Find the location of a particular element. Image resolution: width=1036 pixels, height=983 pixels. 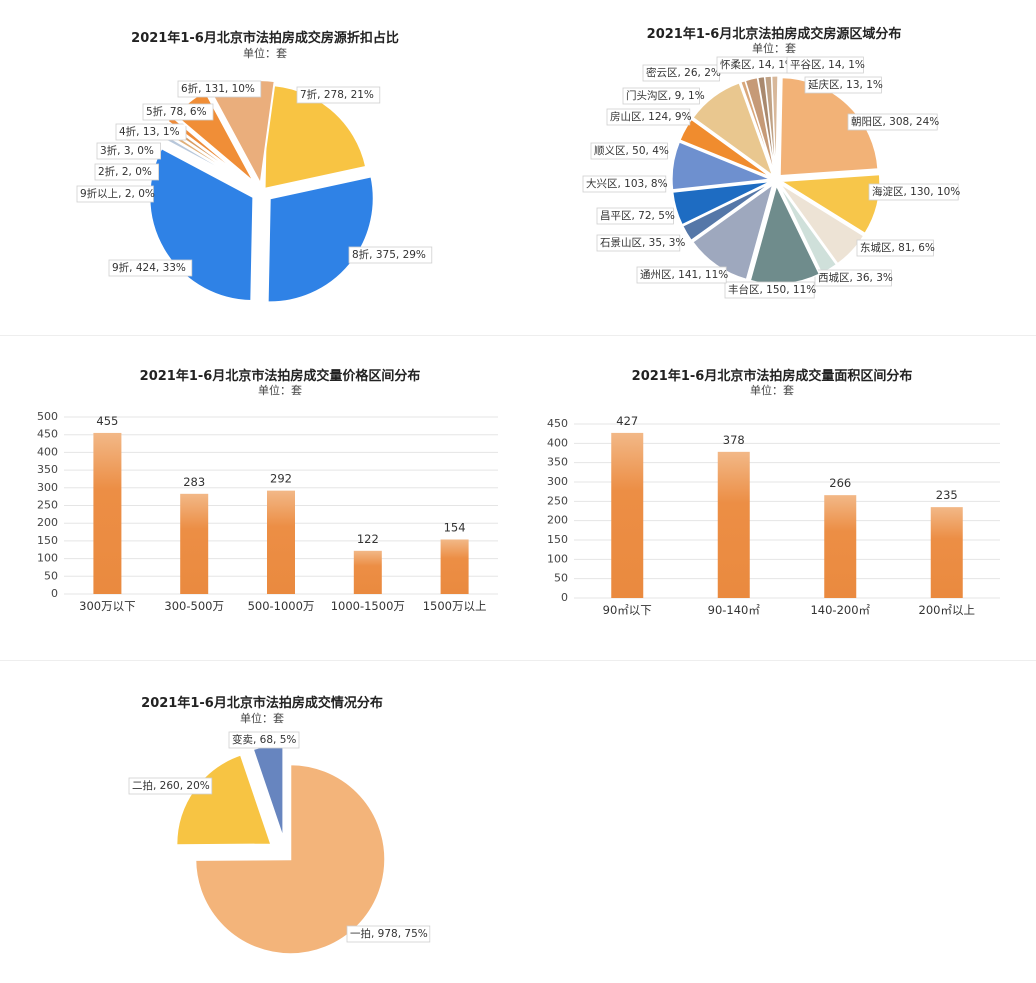

pie-slice-东城区 is located at coordinates (822, 224).